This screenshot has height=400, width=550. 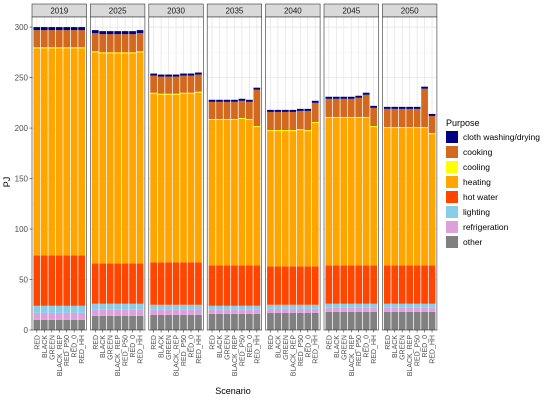 What do you see at coordinates (351, 11) in the screenshot?
I see `facet-strip-label: 2045` at bounding box center [351, 11].